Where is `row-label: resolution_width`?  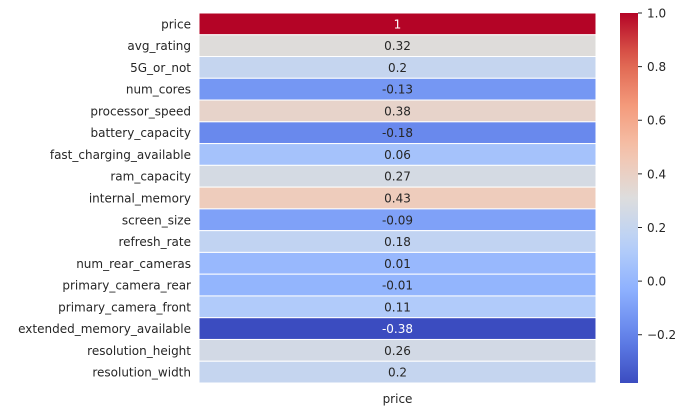
row-label: resolution_width is located at coordinates (141, 373).